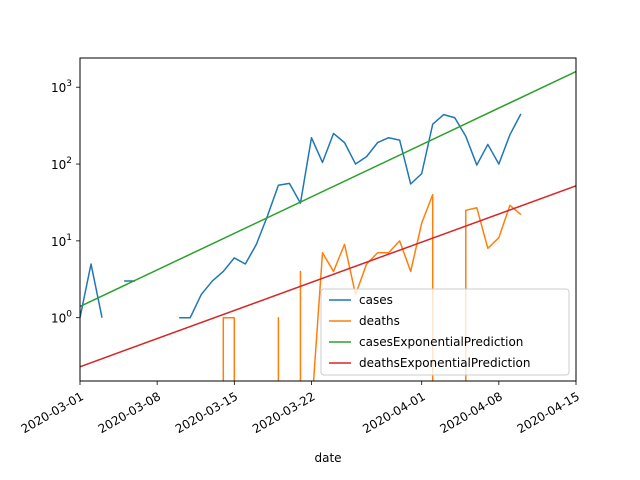 The width and height of the screenshot is (640, 480). I want to click on y-tick-label: 10², so click(61, 164).